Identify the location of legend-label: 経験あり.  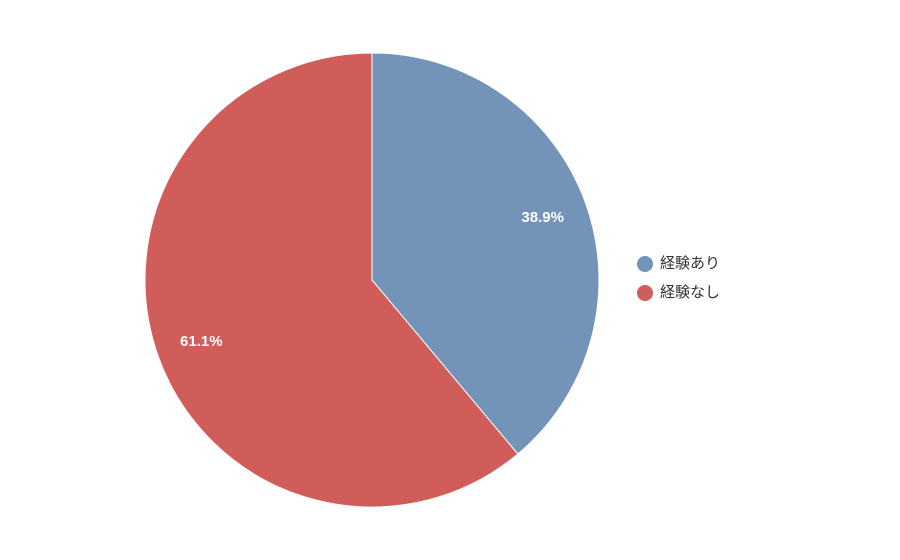
(690, 263).